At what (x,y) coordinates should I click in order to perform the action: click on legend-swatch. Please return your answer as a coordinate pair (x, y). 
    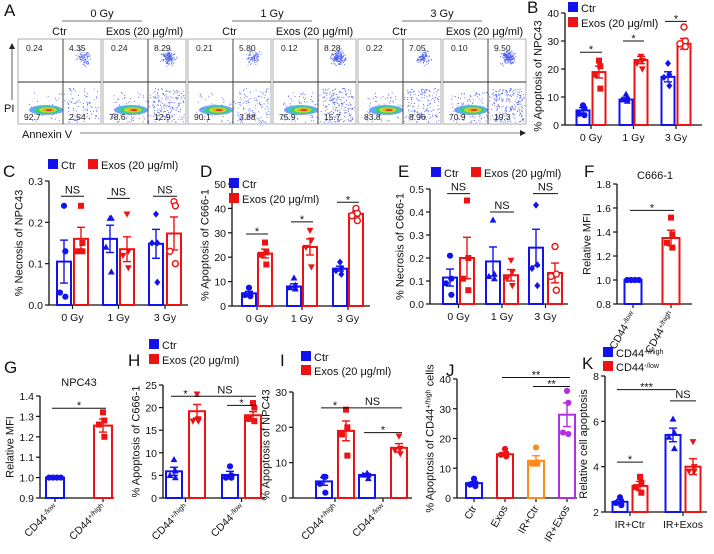
    Looking at the image, I should click on (306, 370).